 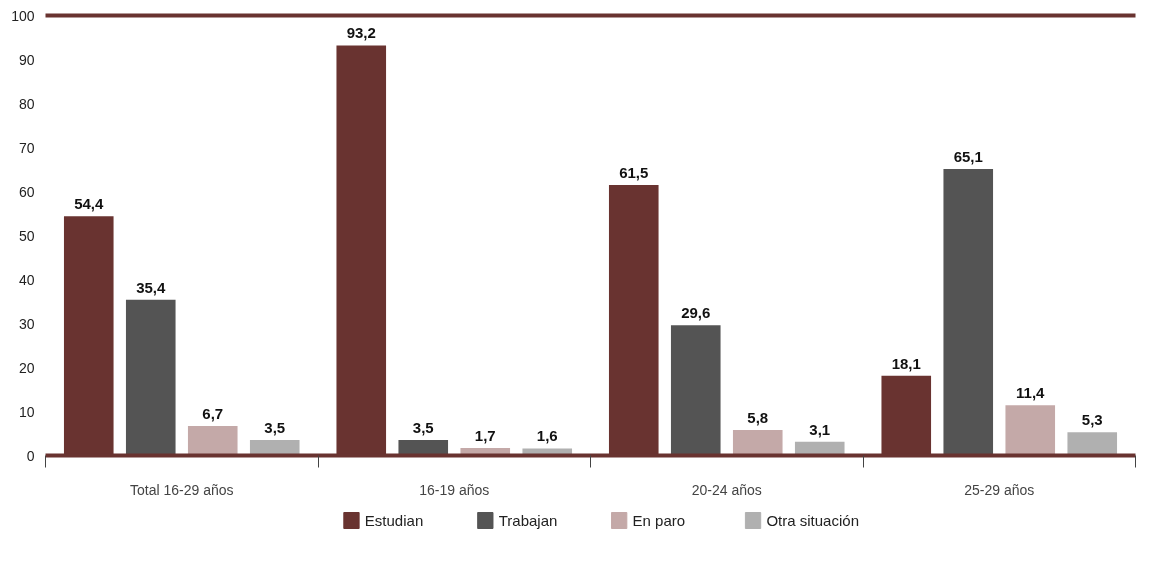 What do you see at coordinates (906, 363) in the screenshot?
I see `data-label: 18,1` at bounding box center [906, 363].